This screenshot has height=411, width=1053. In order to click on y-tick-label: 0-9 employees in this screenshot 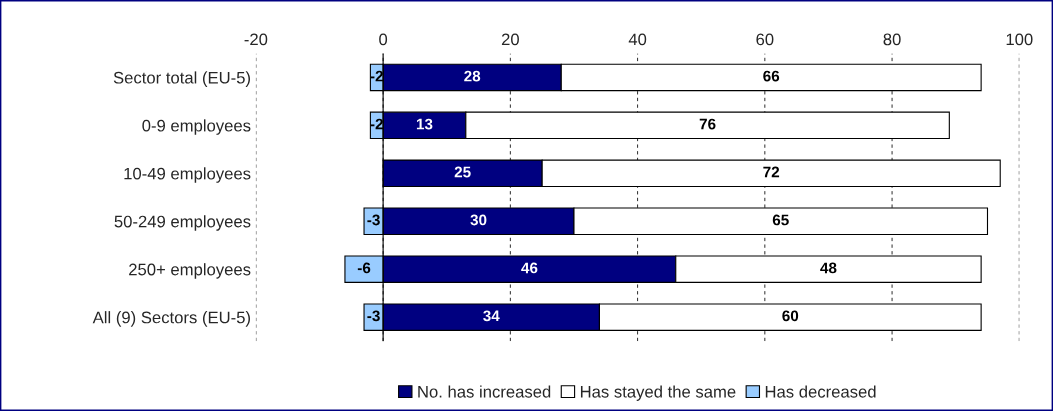, I will do `click(196, 127)`.